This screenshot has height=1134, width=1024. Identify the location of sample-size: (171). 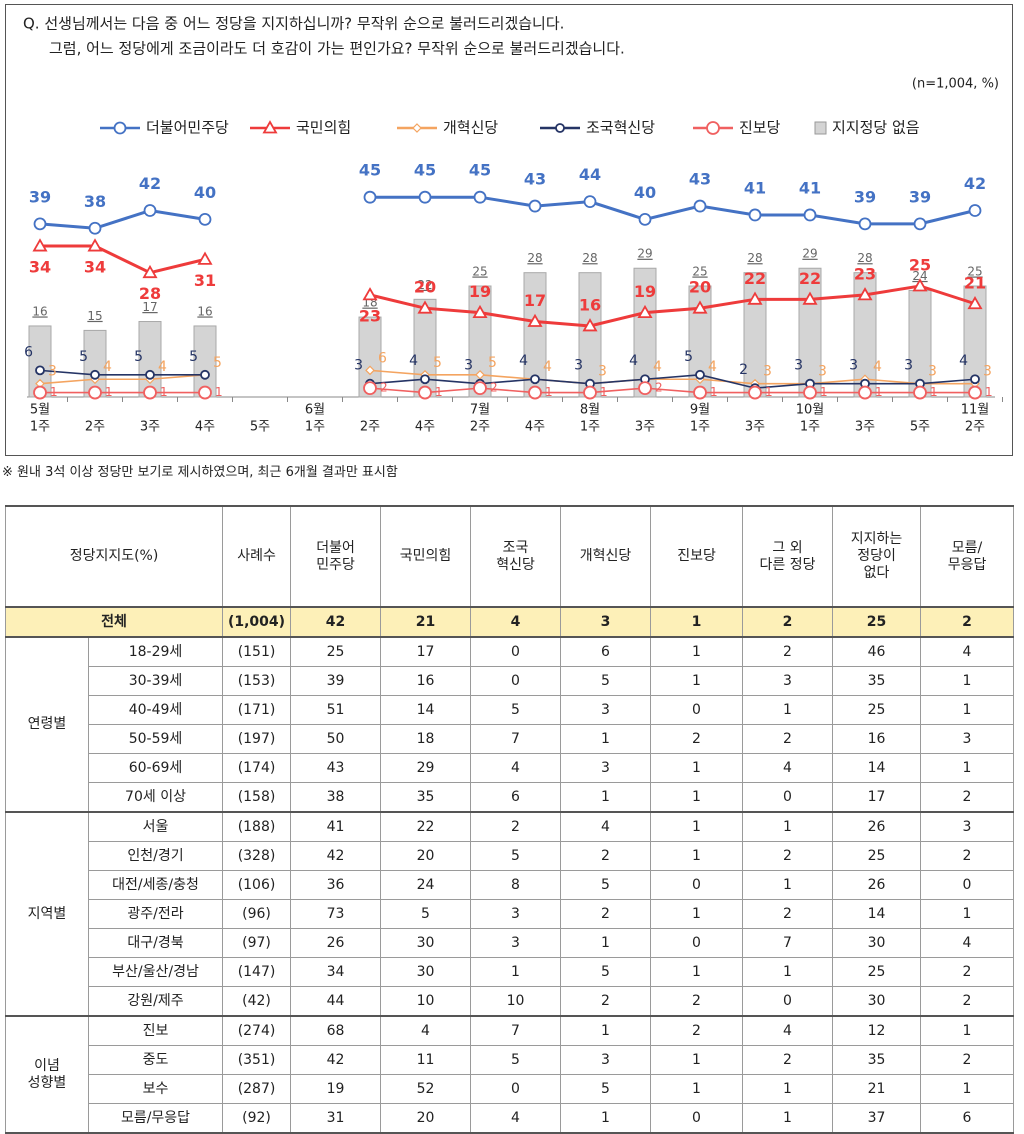
(257, 710).